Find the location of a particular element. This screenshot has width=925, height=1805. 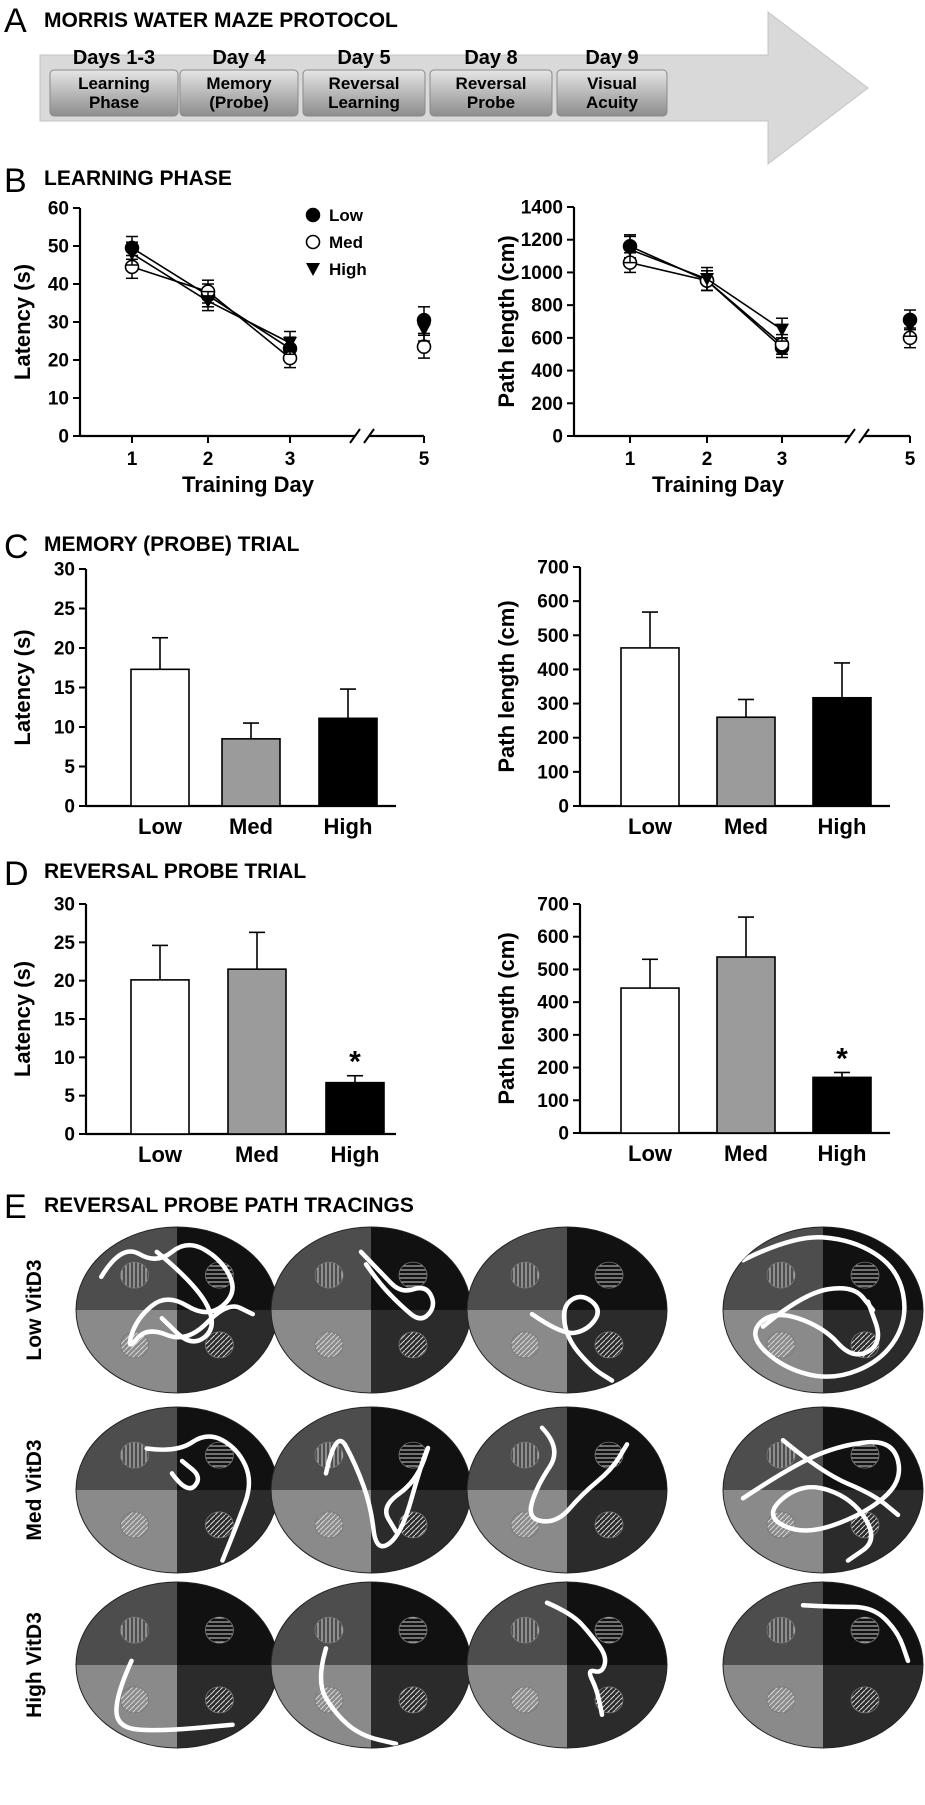

row-label-2: Med VitD3 is located at coordinates (34, 1489).